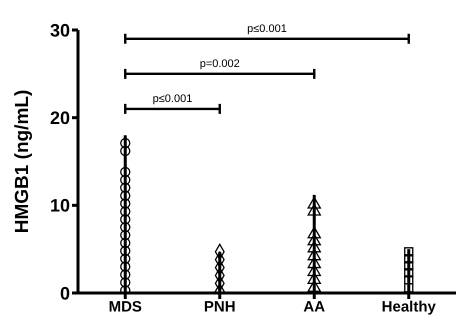 The width and height of the screenshot is (474, 332). Describe the element at coordinates (65, 293) in the screenshot. I see `y-tick-label: 0` at that location.